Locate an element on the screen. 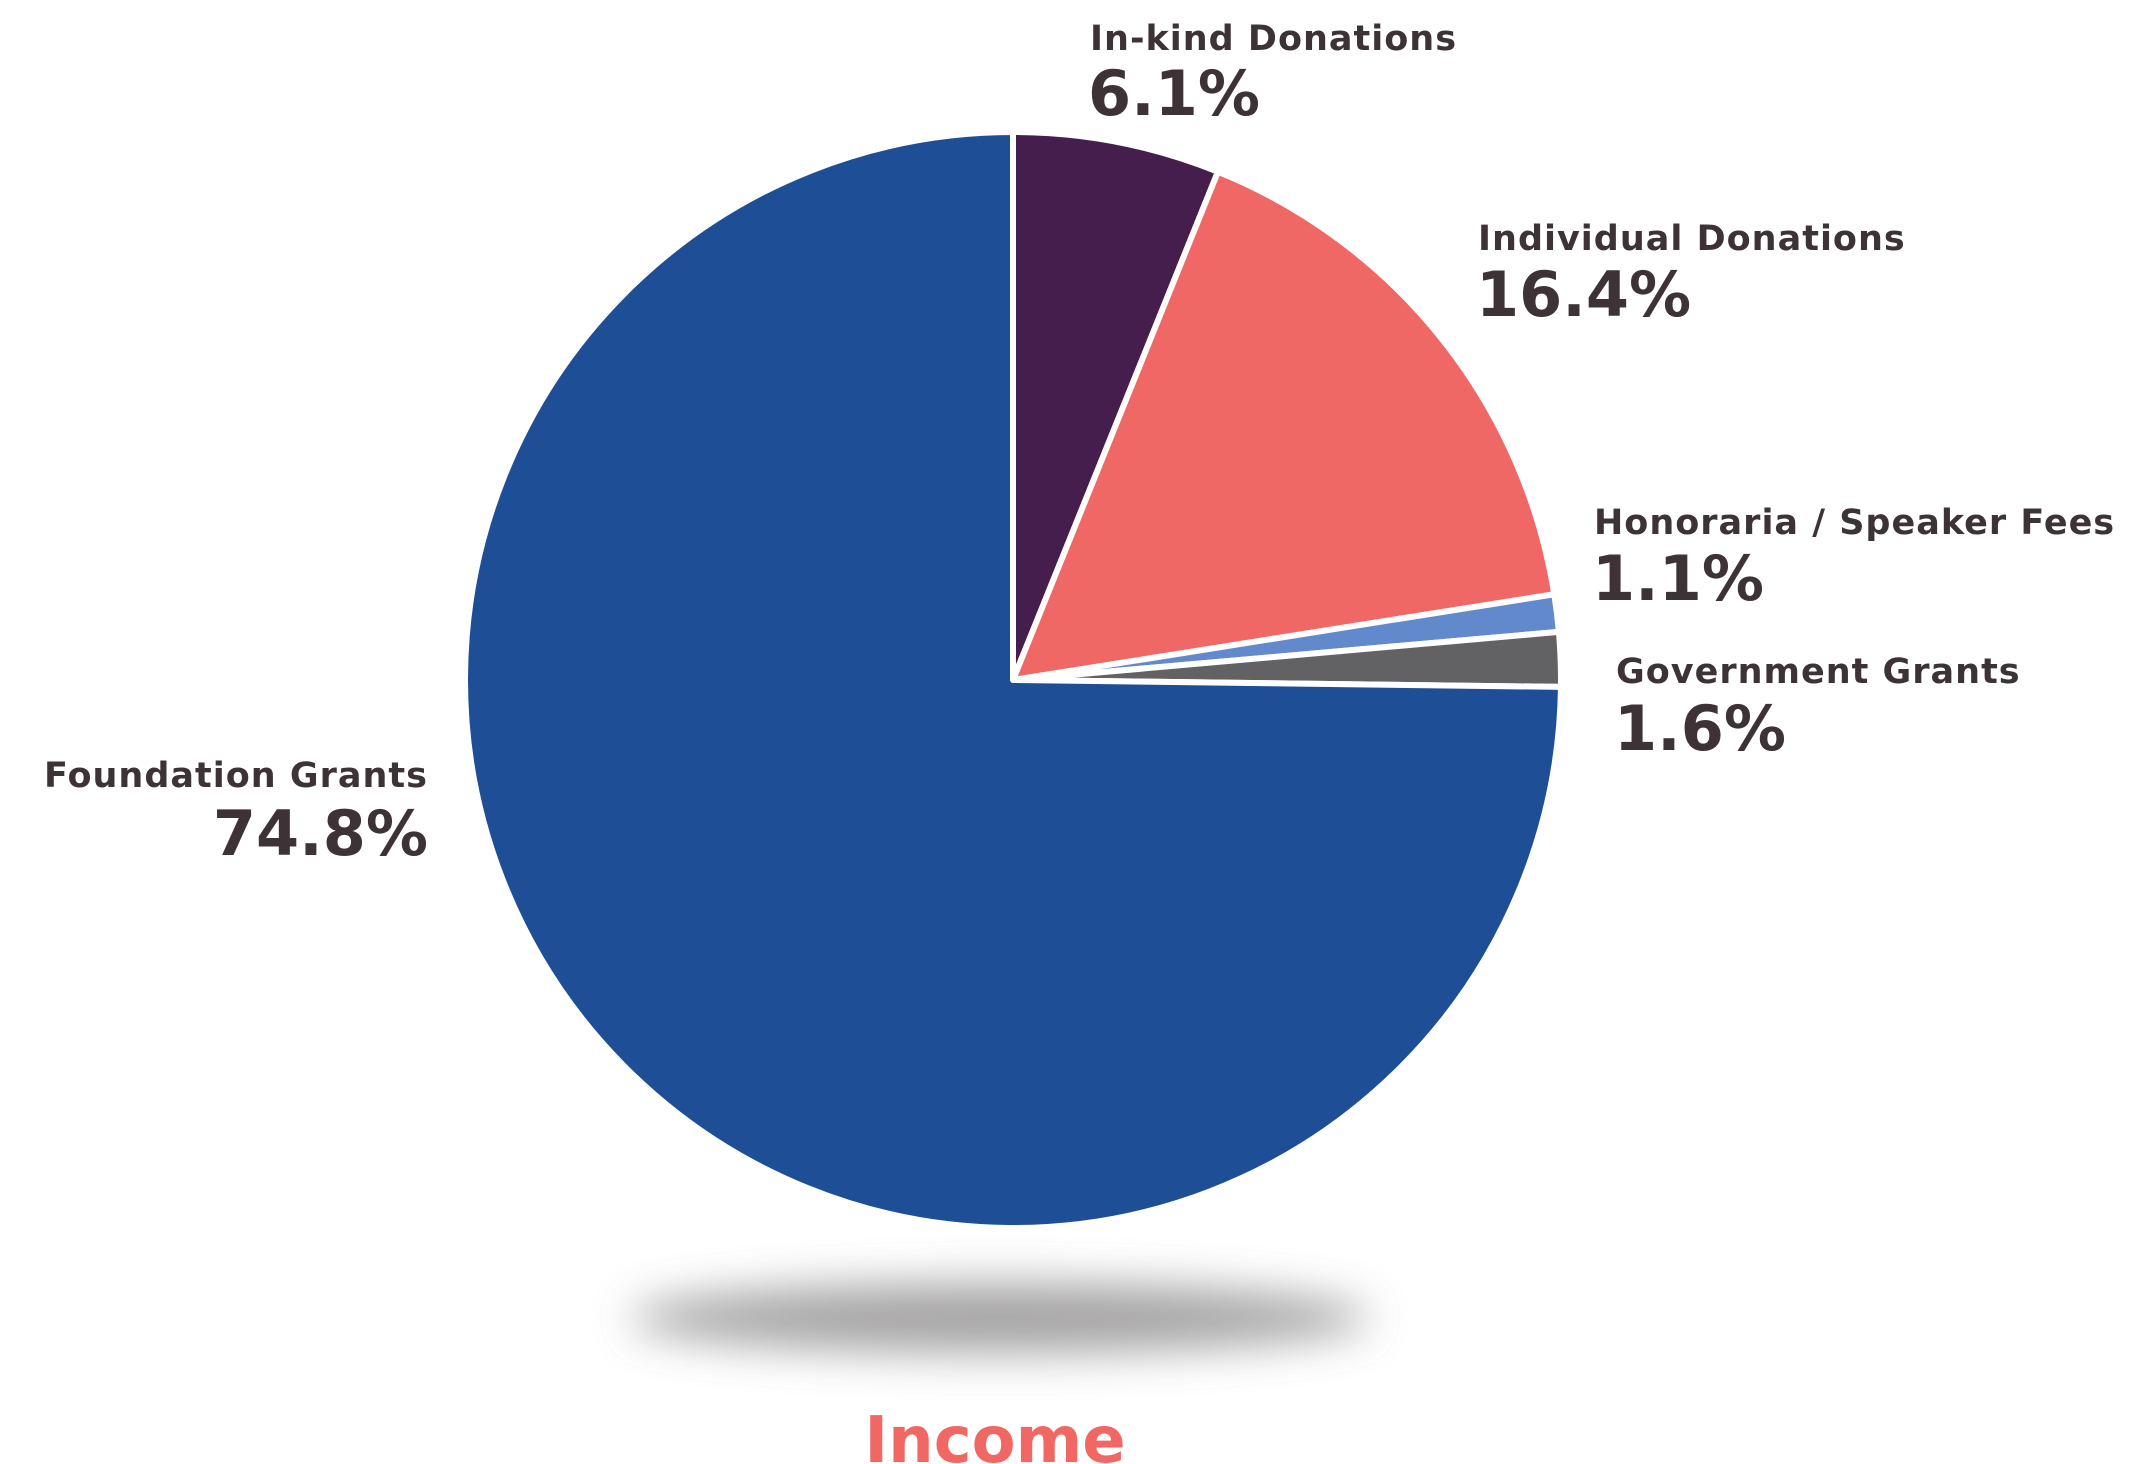 The height and width of the screenshot is (1464, 2132). slice-label-foundation-grants: Foundation Grants is located at coordinates (236, 776).